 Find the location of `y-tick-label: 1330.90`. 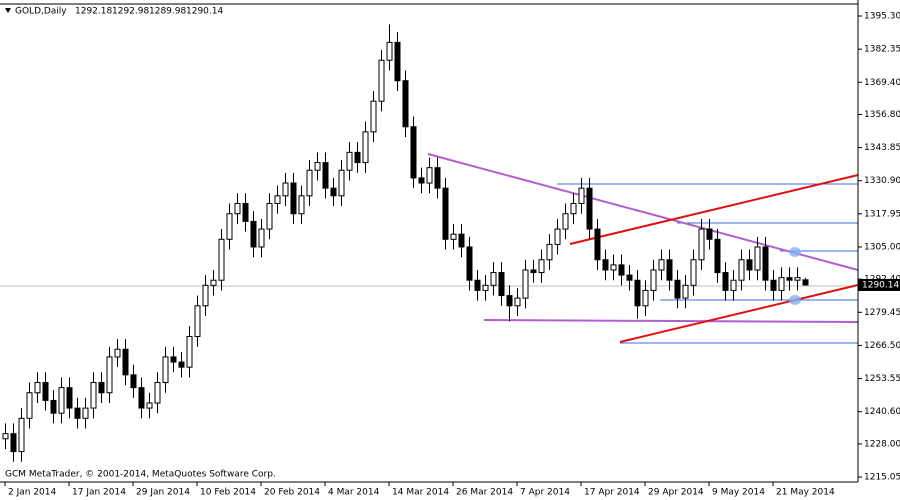

y-tick-label: 1330.90 is located at coordinates (882, 181).